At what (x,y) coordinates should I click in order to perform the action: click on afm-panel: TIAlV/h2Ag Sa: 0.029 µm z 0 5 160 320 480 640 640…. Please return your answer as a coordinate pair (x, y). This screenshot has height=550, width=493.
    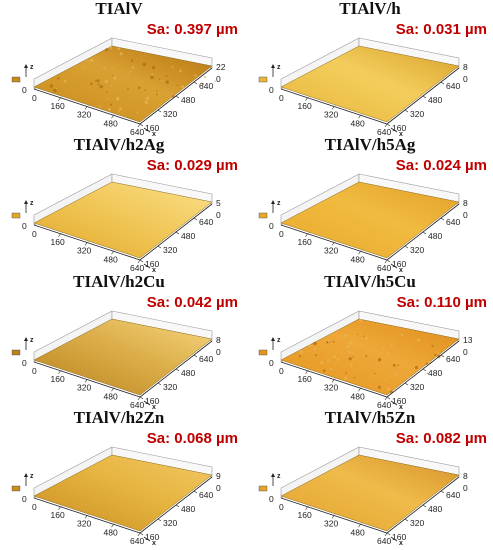
    Looking at the image, I should click on (123, 204).